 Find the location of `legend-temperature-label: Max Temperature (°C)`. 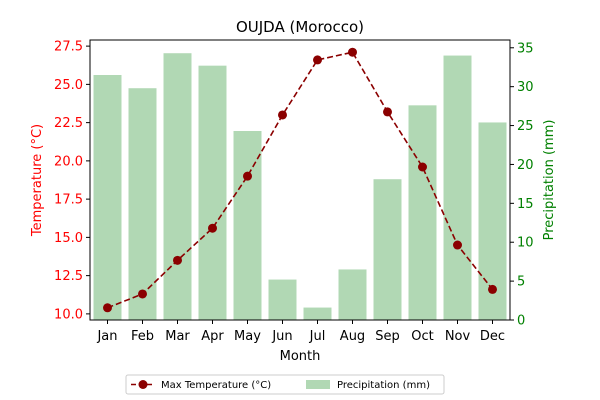

legend-temperature-label: Max Temperature (°C) is located at coordinates (216, 385).